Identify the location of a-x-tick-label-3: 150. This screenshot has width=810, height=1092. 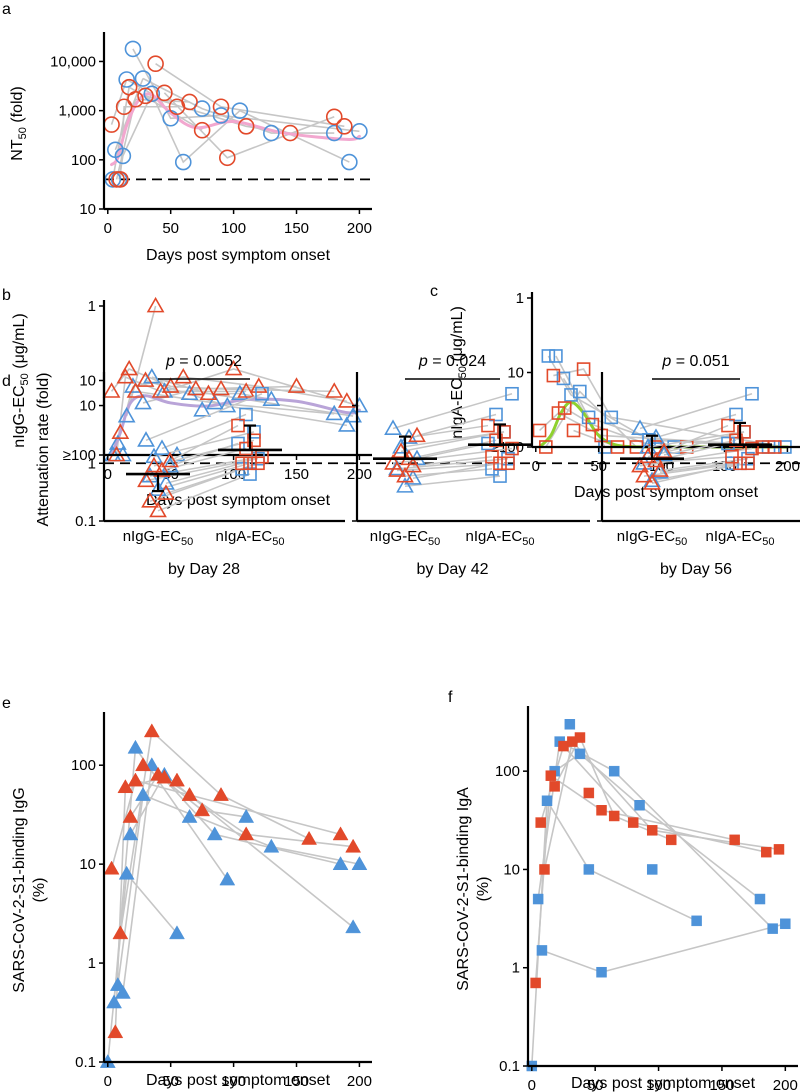
(296, 228).